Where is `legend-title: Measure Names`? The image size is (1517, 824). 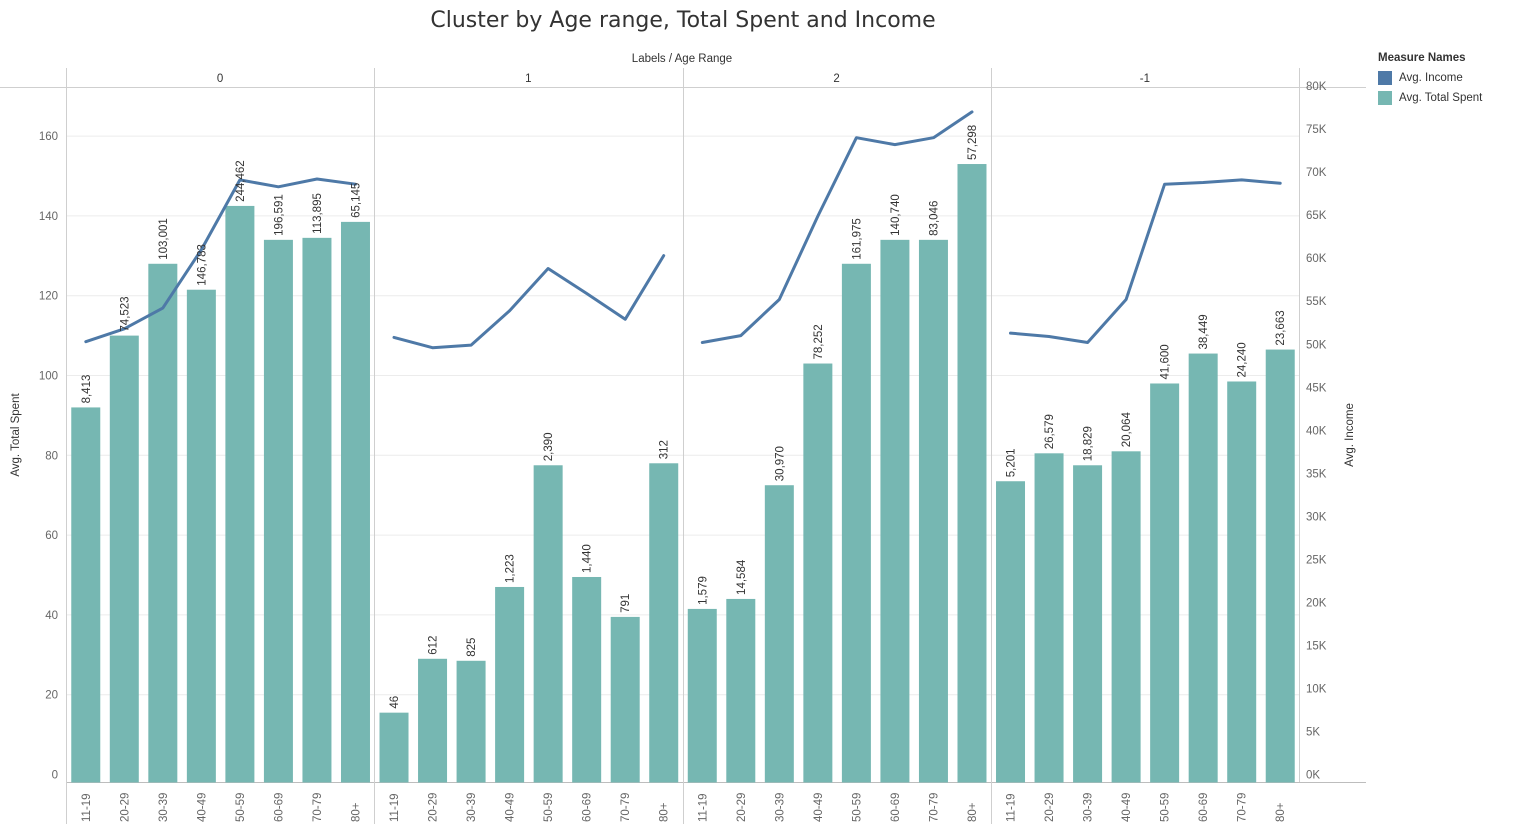
legend-title: Measure Names is located at coordinates (1422, 58).